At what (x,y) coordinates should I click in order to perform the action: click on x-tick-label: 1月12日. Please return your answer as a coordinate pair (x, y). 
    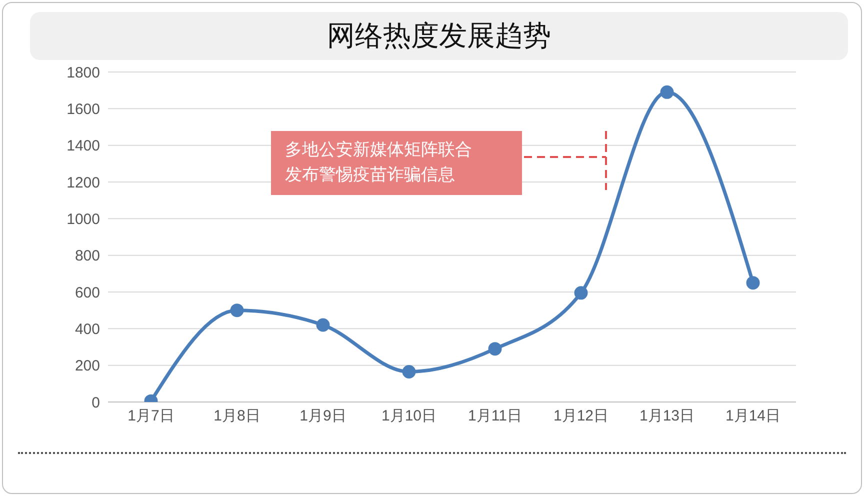
    Looking at the image, I should click on (581, 416).